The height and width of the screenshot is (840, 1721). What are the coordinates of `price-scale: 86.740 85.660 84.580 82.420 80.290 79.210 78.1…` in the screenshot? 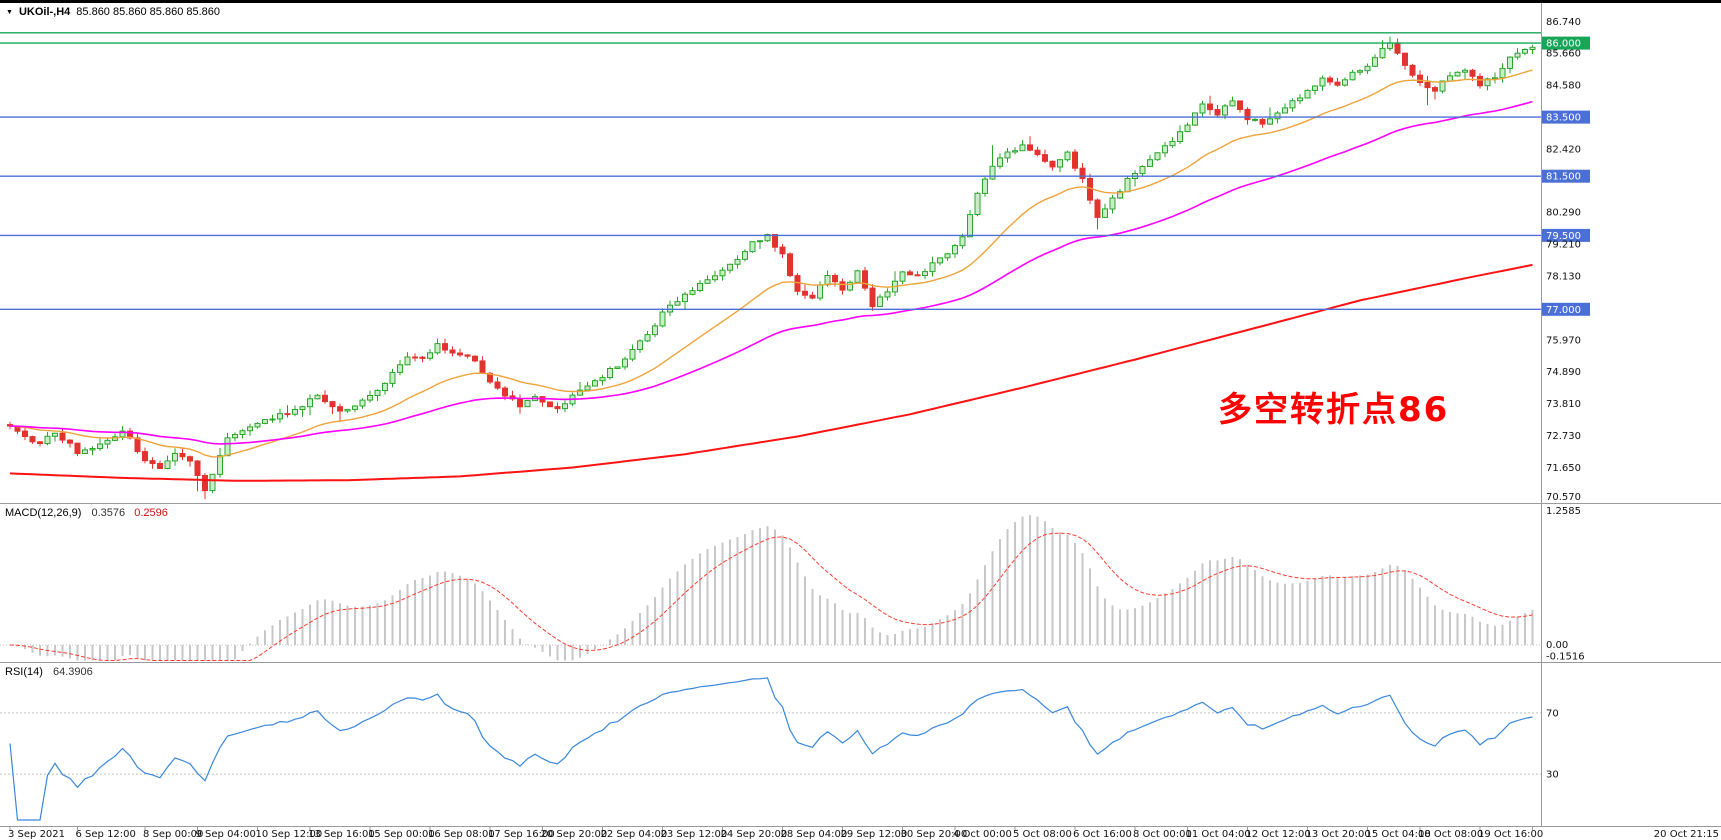 It's located at (1563, 260).